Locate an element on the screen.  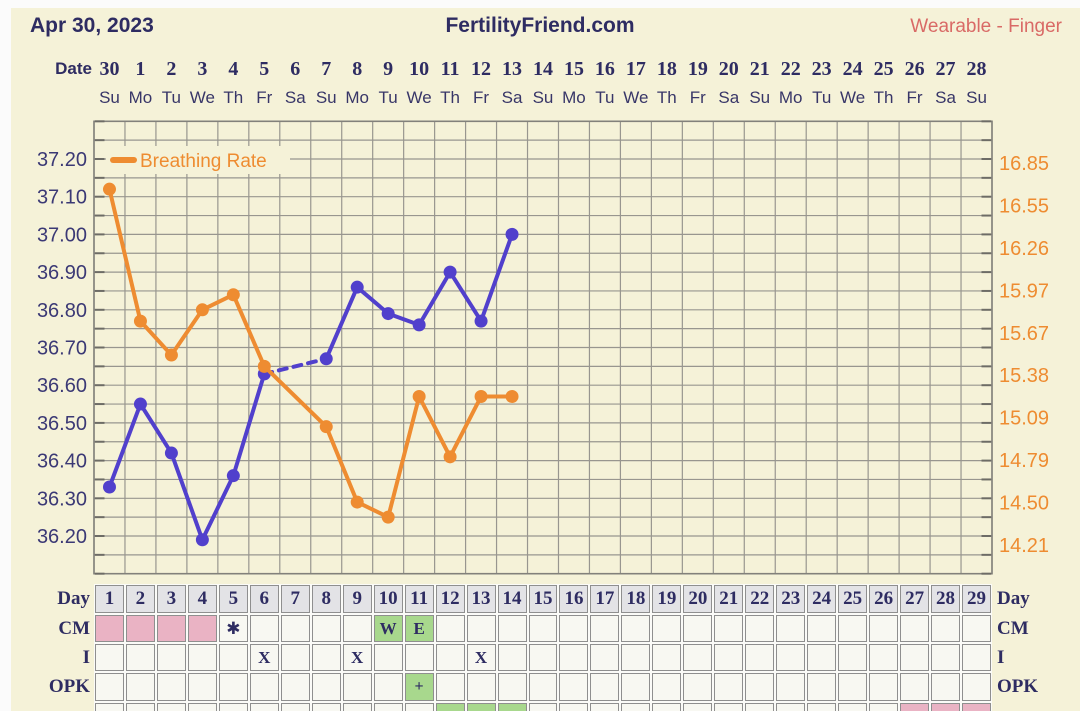
rate-axis-label: 15.38 is located at coordinates (1024, 376).